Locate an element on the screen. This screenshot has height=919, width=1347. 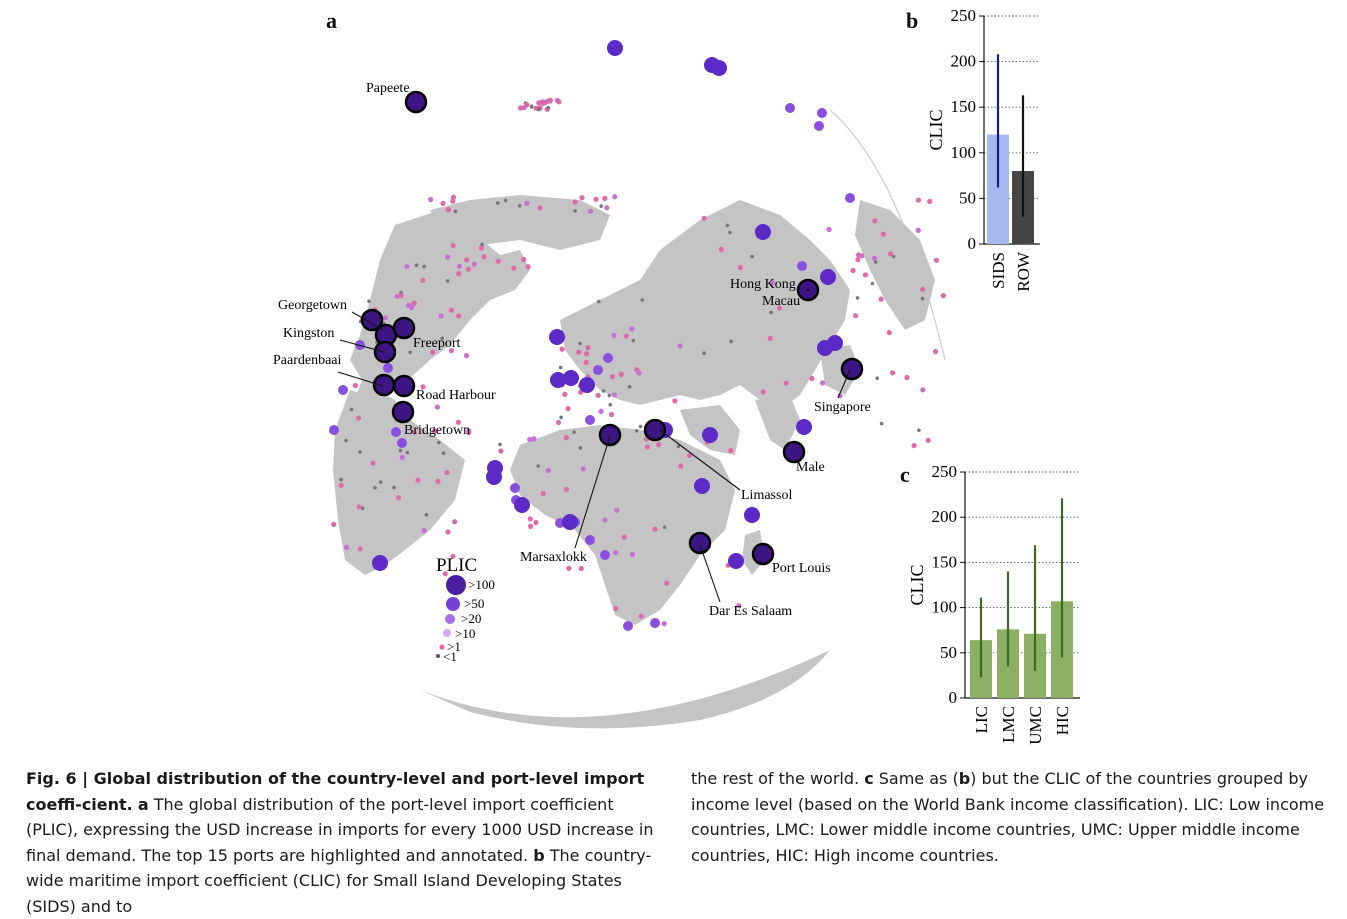
caption-c-ref-b: b is located at coordinates (964, 778).